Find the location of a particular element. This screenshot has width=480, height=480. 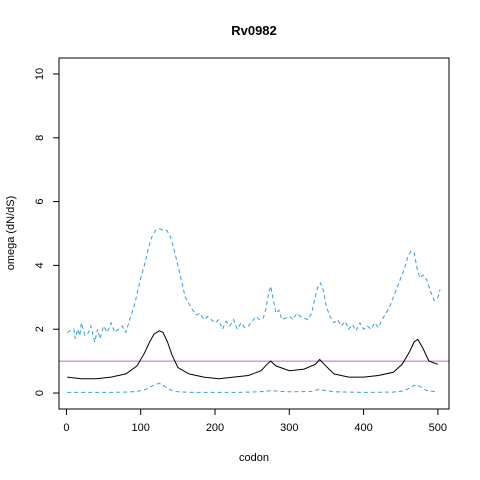

x-tick-label: 0 is located at coordinates (66, 428).